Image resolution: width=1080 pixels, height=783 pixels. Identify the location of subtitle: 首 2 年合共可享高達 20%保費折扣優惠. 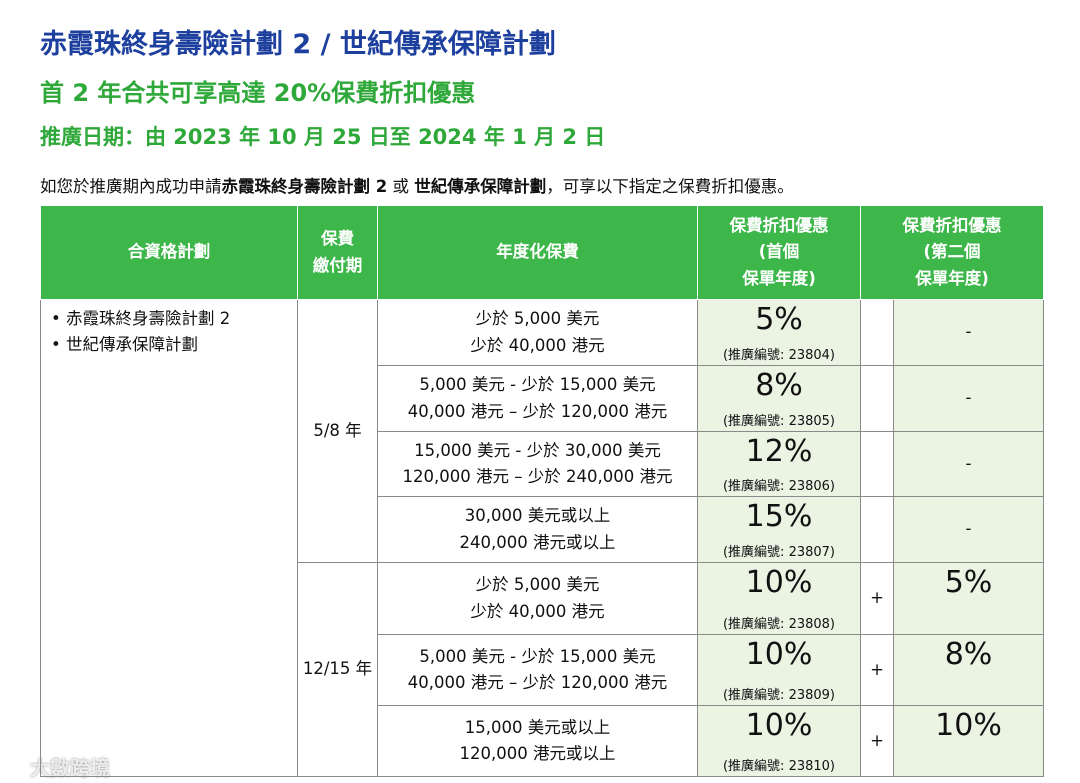
(258, 93).